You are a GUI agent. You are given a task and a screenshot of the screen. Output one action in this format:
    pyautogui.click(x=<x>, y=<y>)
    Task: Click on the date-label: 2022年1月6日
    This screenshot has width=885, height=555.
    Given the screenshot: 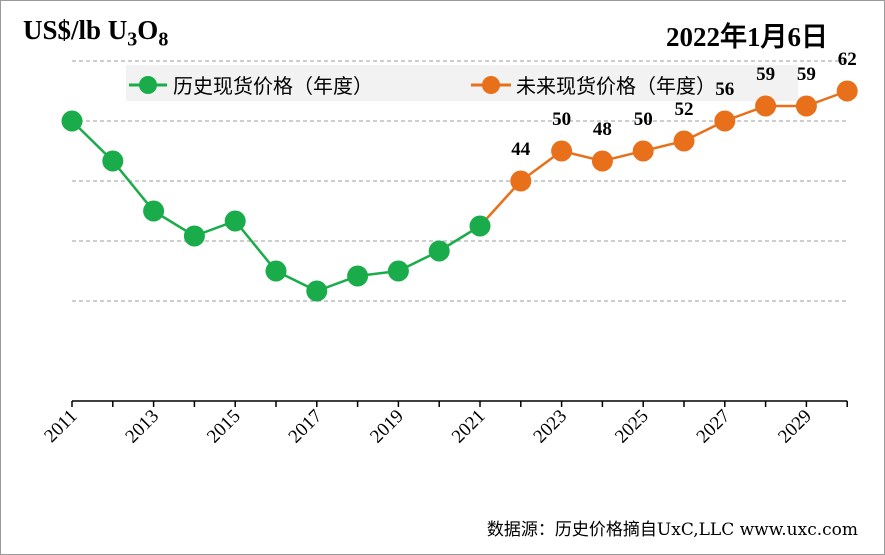 What is the action you would take?
    pyautogui.click(x=747, y=37)
    